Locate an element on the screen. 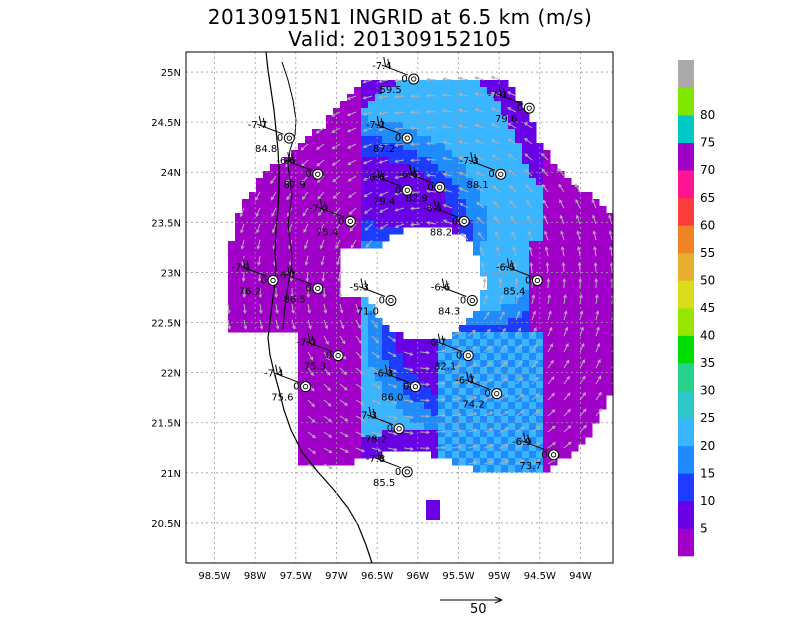  colorbar-label: 75 is located at coordinates (707, 143).